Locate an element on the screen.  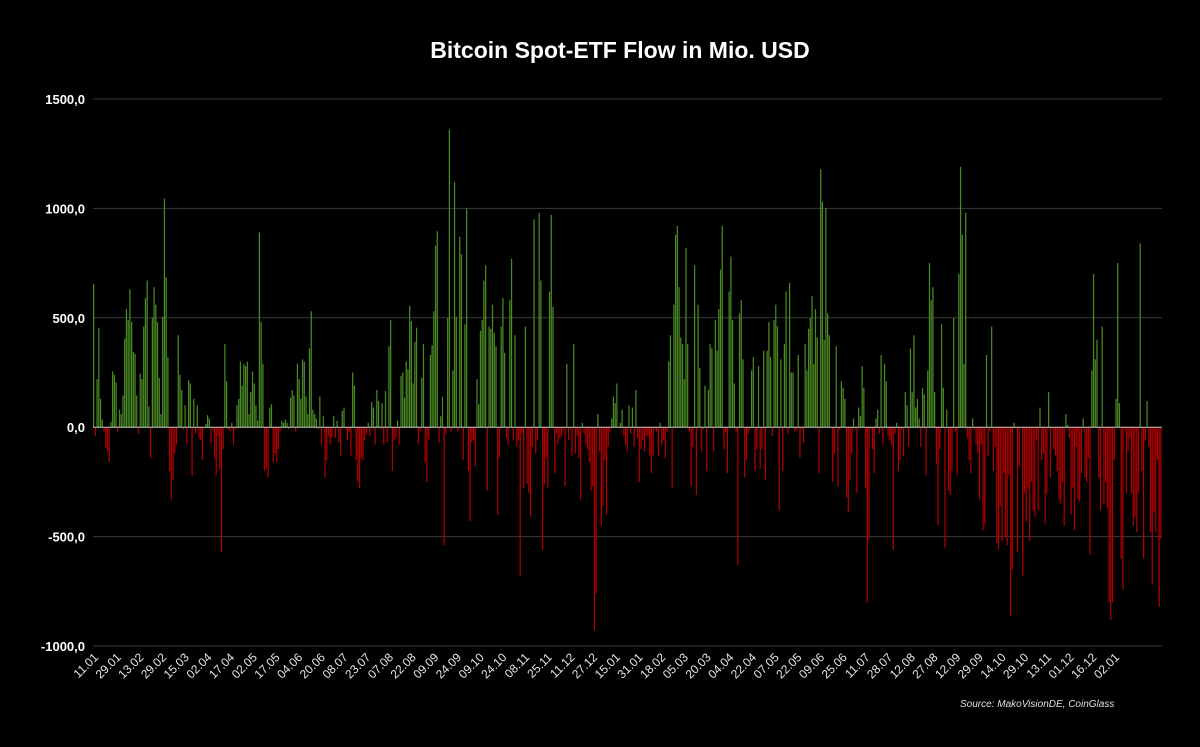
x-tick-label: 24.10 is located at coordinates (493, 665).